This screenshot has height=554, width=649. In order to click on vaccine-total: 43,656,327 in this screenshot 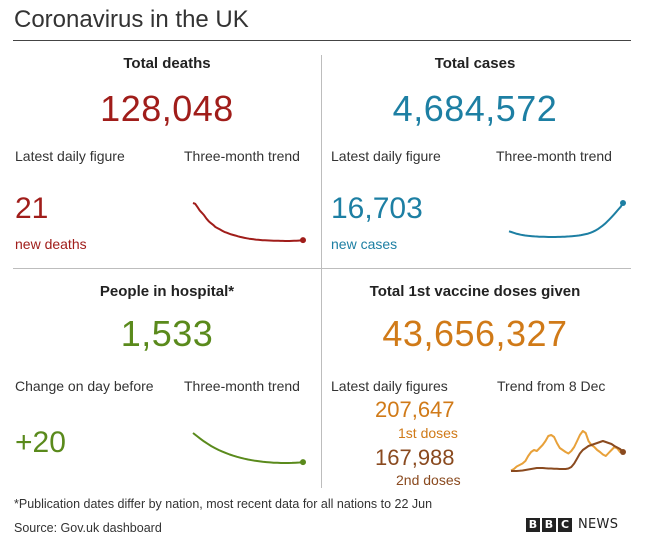, I will do `click(475, 333)`.